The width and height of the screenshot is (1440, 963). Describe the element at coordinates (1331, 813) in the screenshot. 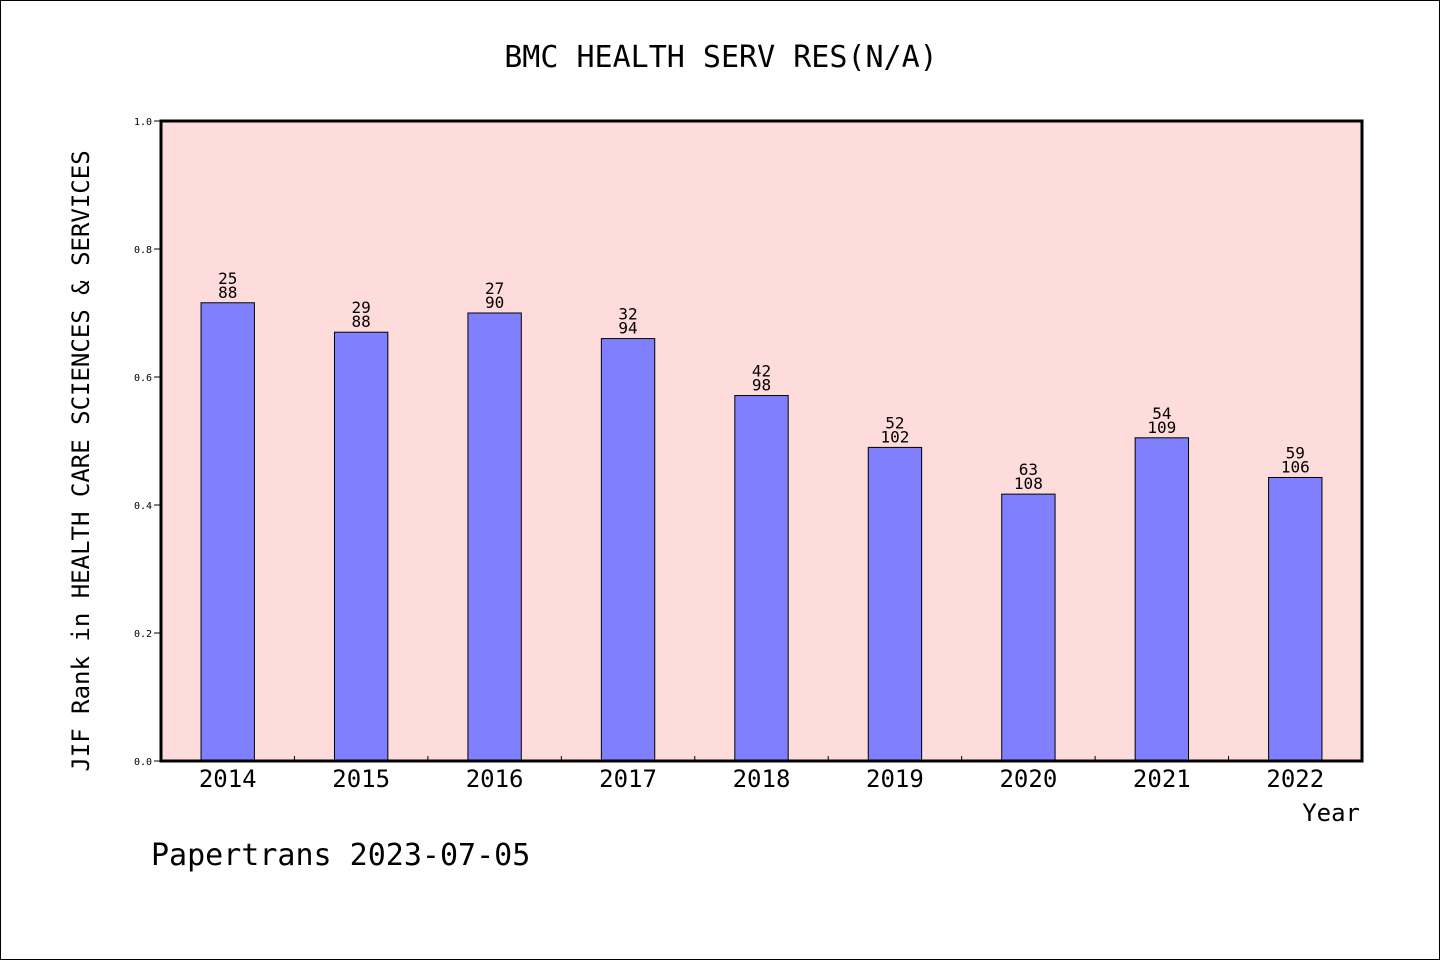

I see `x-axis-label: Year` at that location.